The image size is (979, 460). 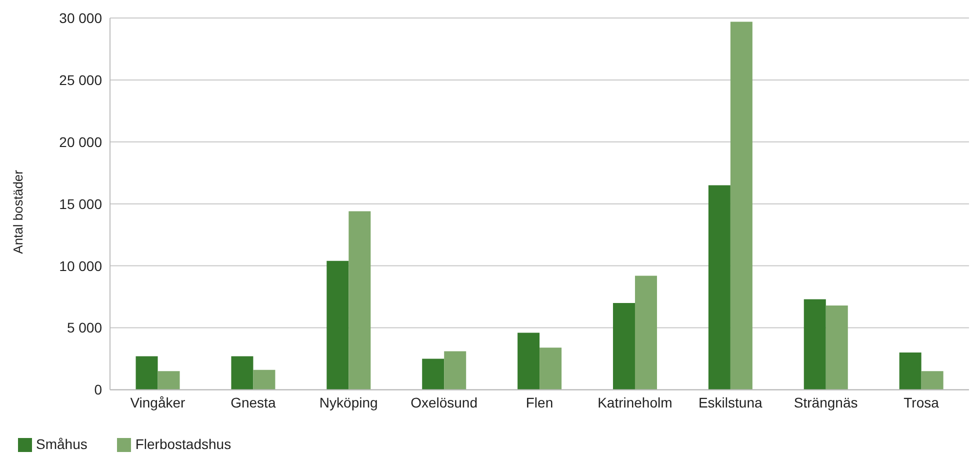 What do you see at coordinates (922, 402) in the screenshot?
I see `x-tick-label: Trosa` at bounding box center [922, 402].